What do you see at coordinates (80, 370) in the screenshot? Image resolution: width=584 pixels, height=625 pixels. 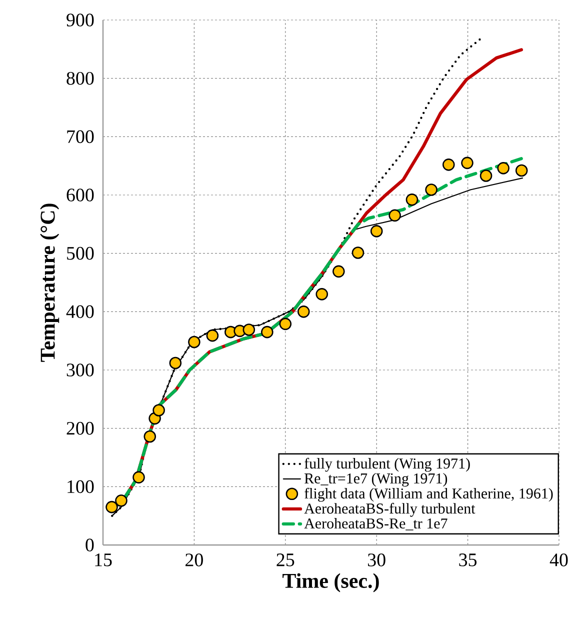 I see `y-tick-label: 300` at bounding box center [80, 370].